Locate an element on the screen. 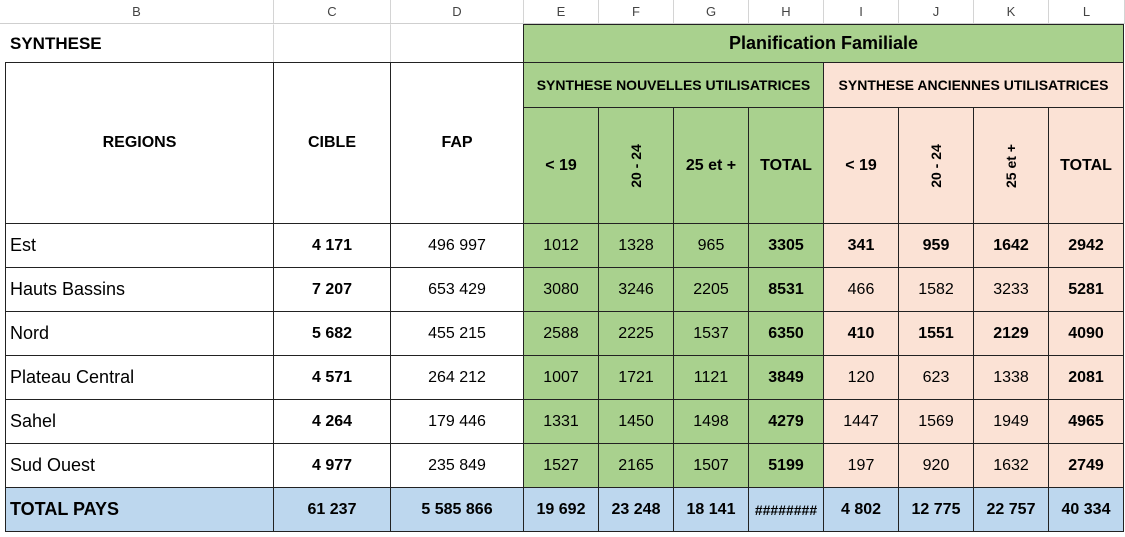  new-users-cell: 3305 is located at coordinates (786, 245).